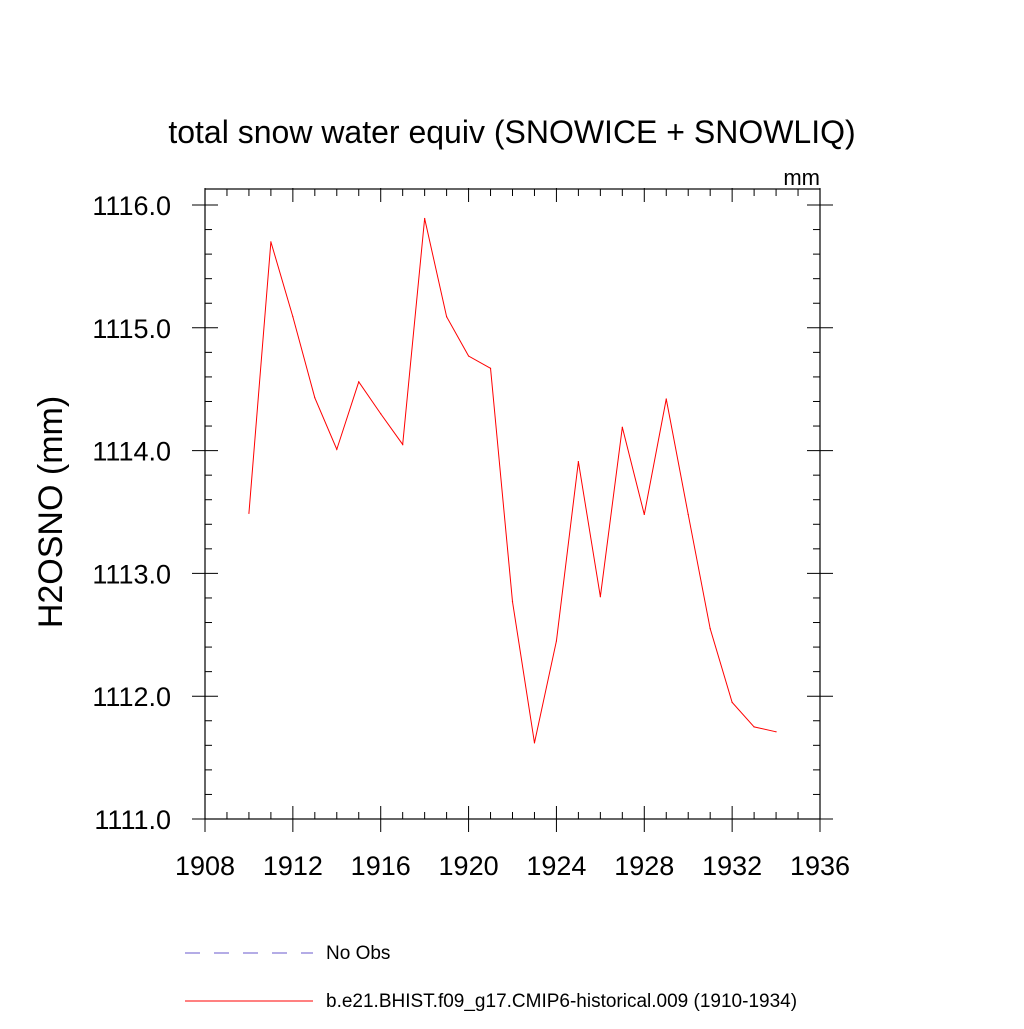 Image resolution: width=1024 pixels, height=1029 pixels. I want to click on x-tick-label: 1912, so click(293, 866).